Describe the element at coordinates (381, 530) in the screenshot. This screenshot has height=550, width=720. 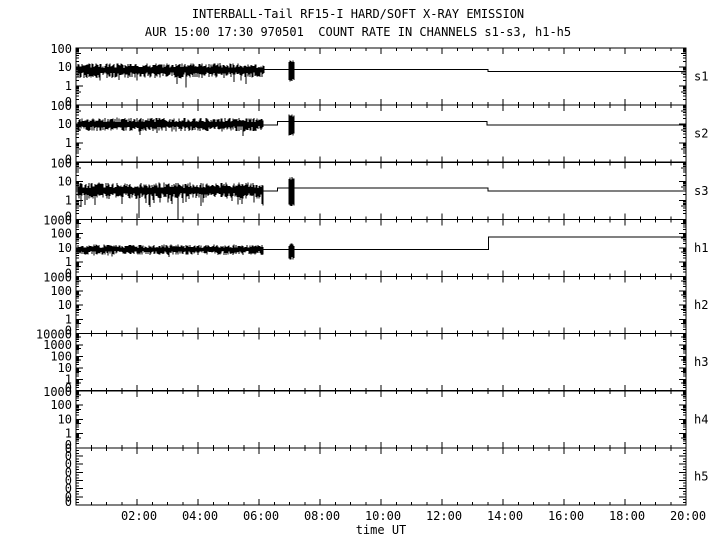
I see `x-axis-title: time UT` at that location.